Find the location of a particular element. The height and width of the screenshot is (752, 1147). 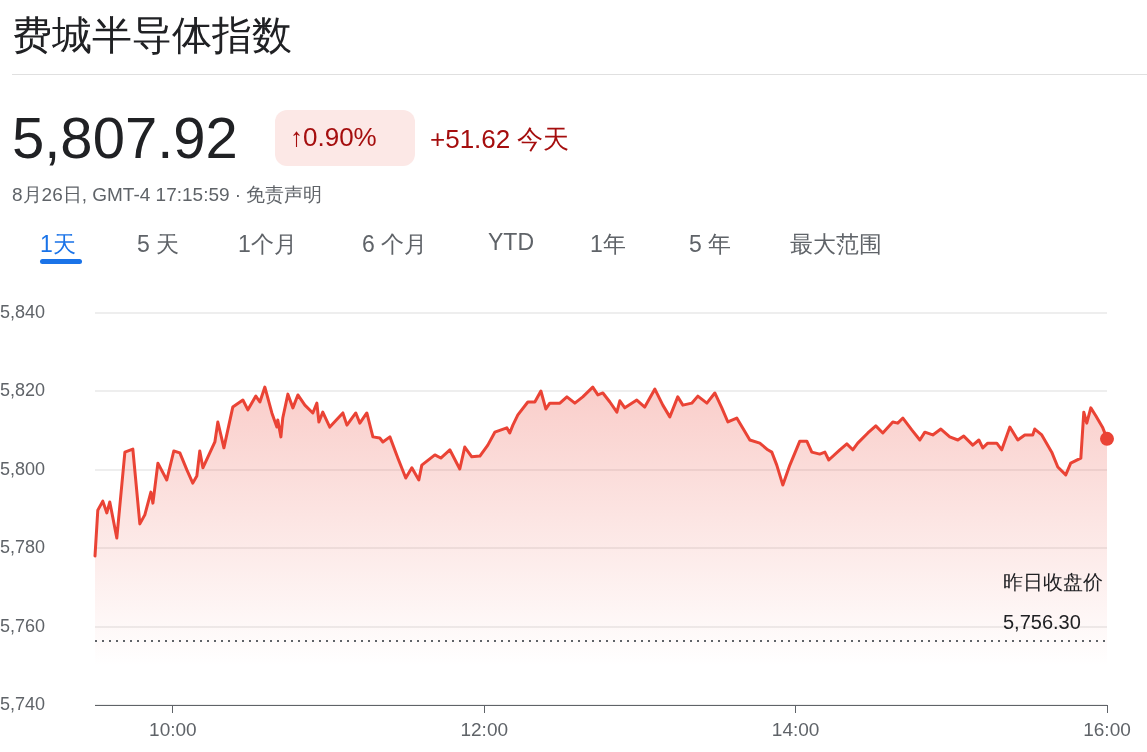

y-tick-label: 5,740 is located at coordinates (23, 703).